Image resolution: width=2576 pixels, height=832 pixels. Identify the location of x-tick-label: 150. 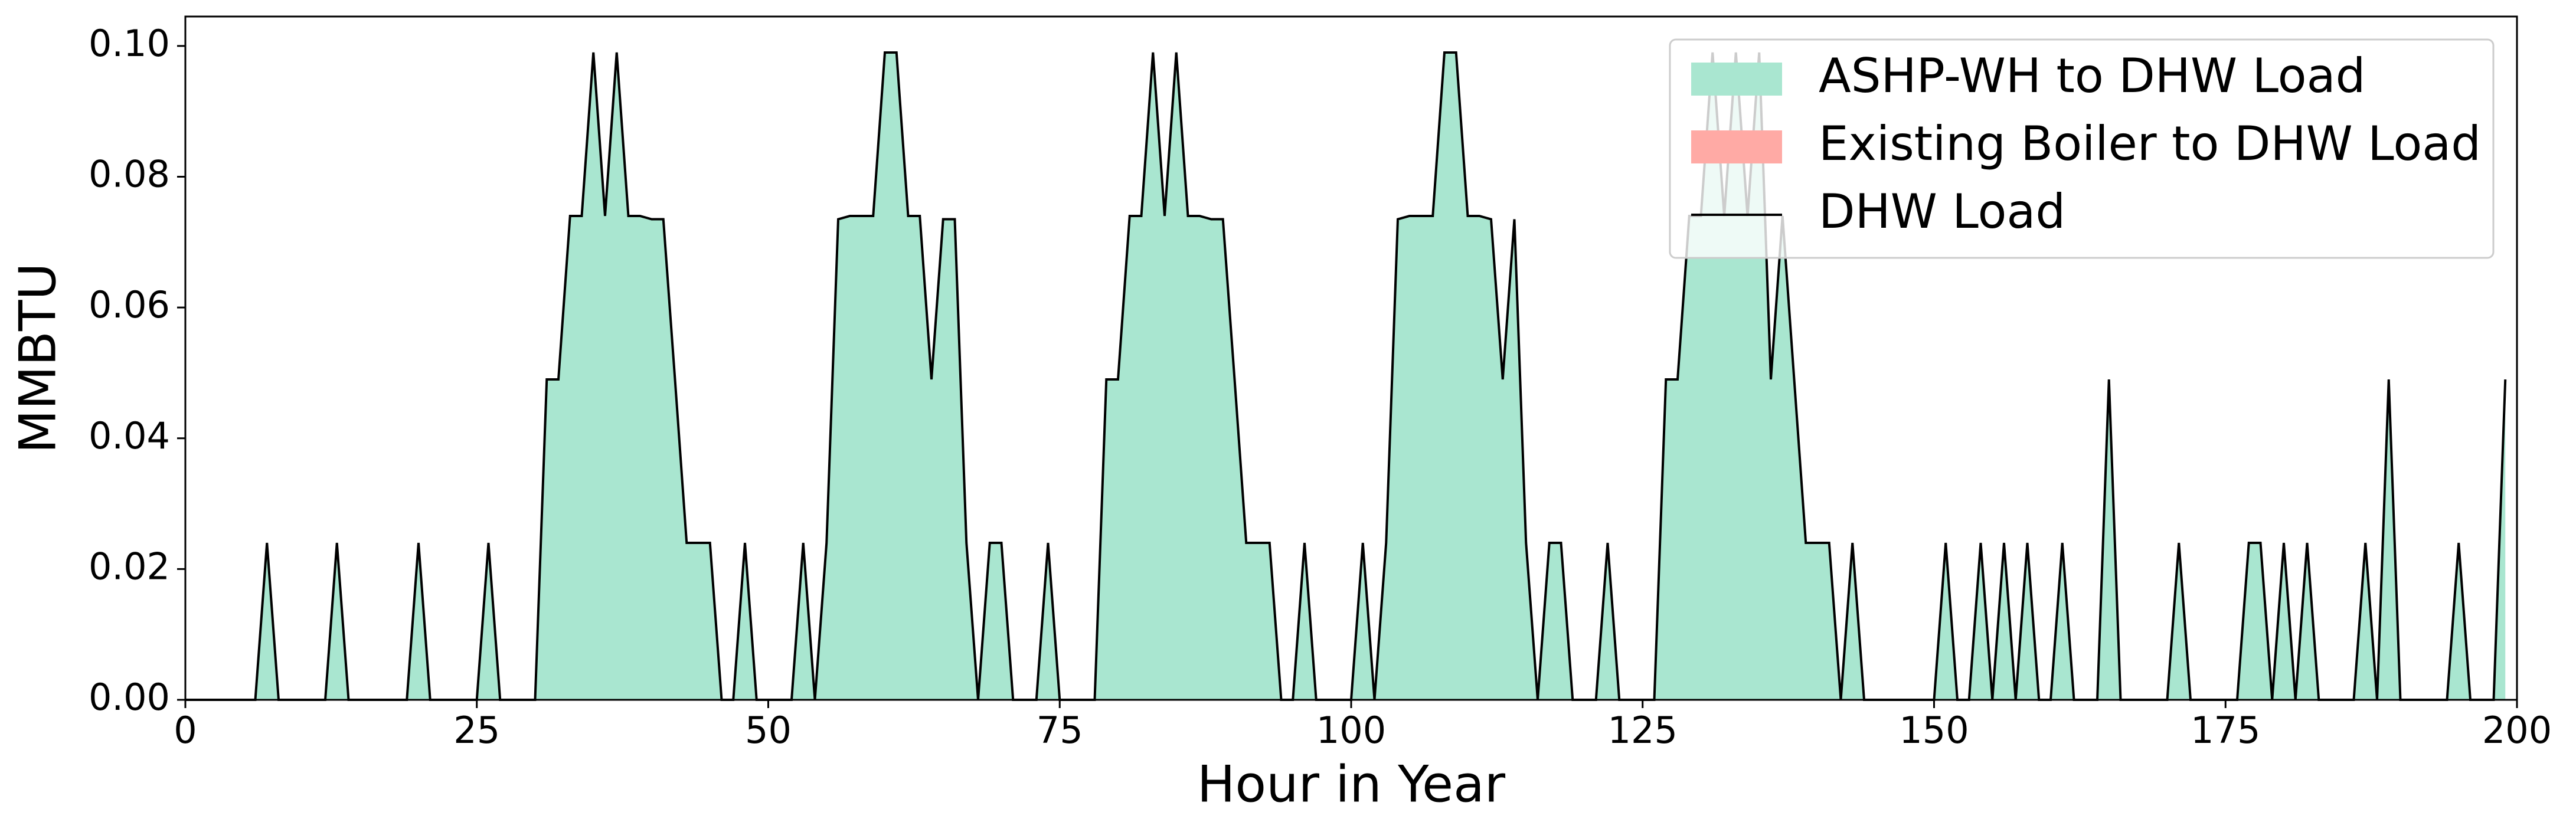
(1934, 730).